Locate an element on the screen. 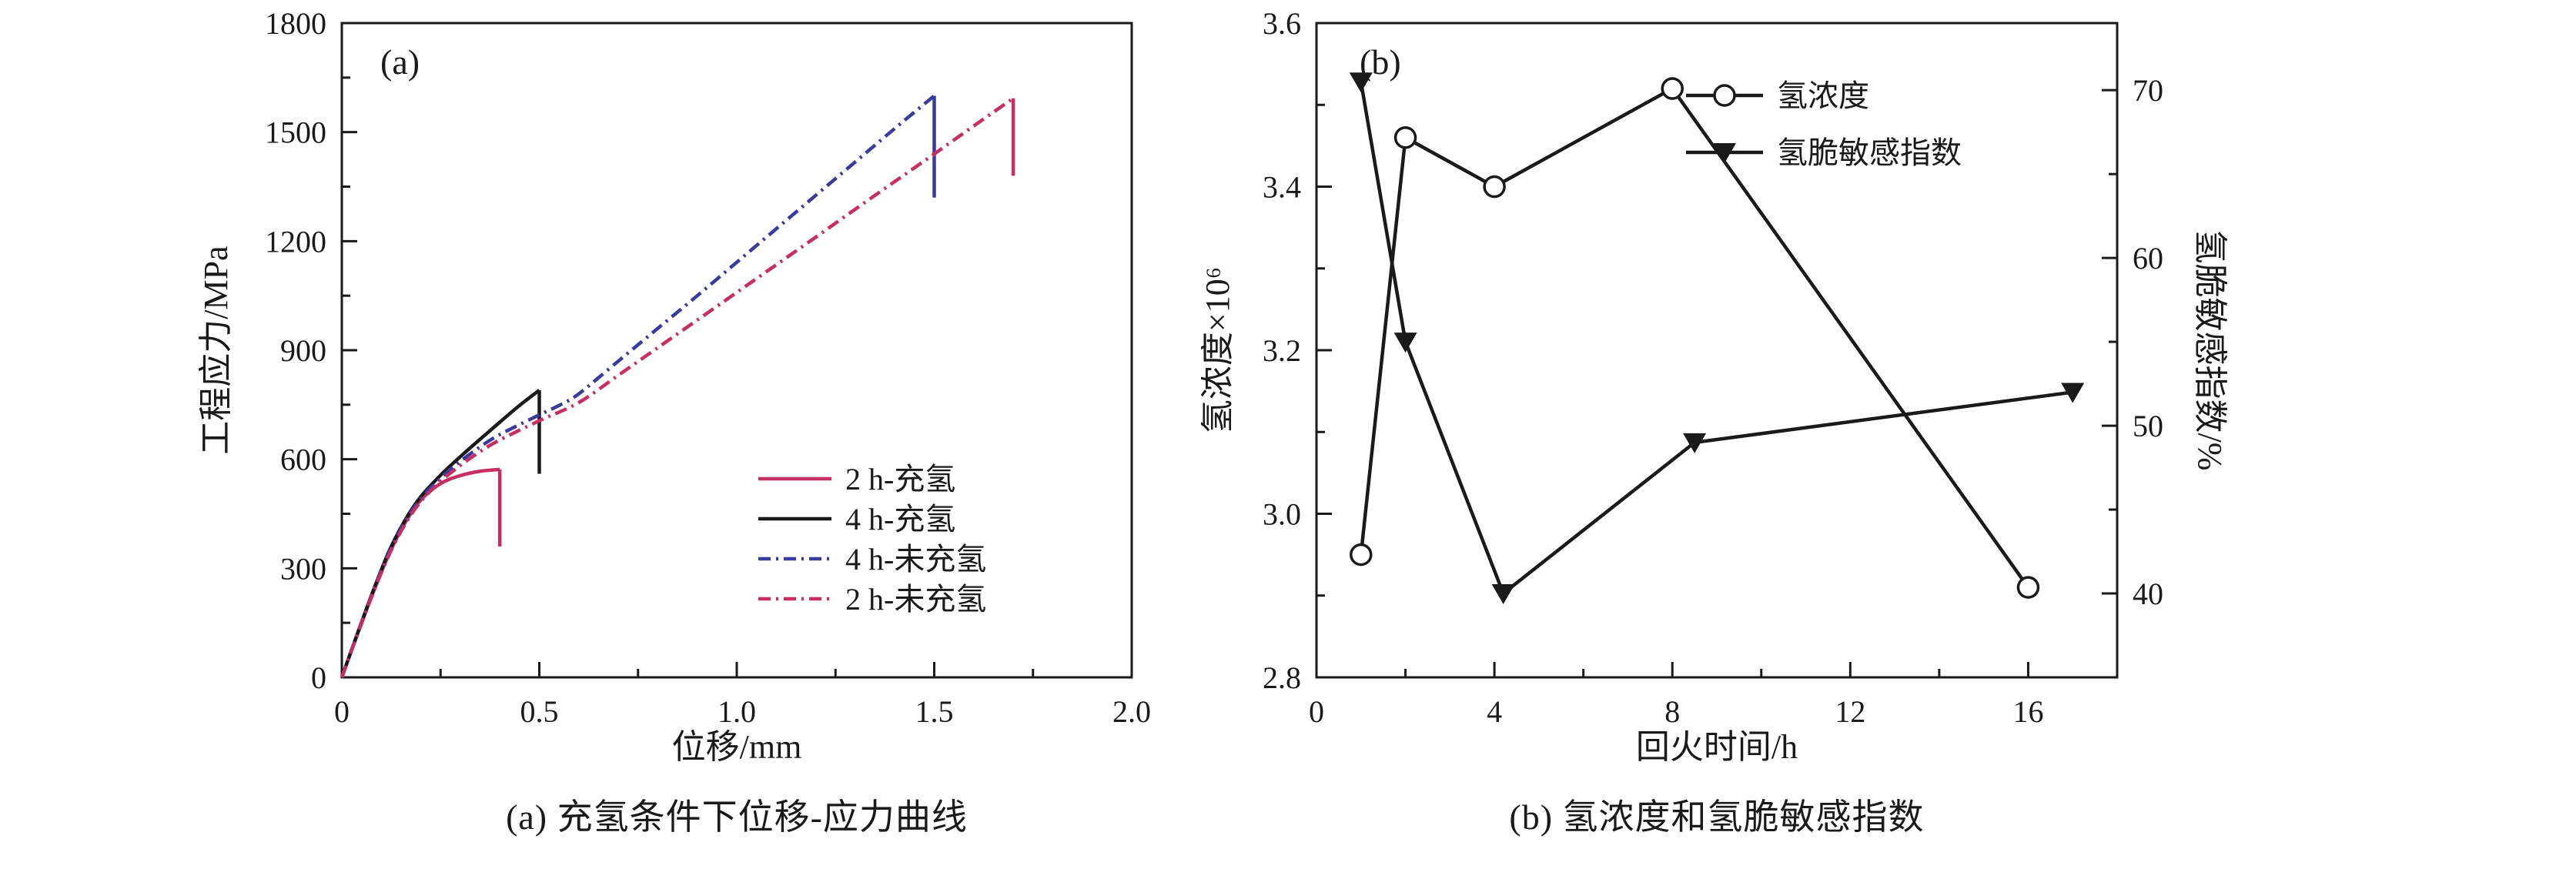 The height and width of the screenshot is (889, 2576). svg-text: 1.5 is located at coordinates (935, 711).